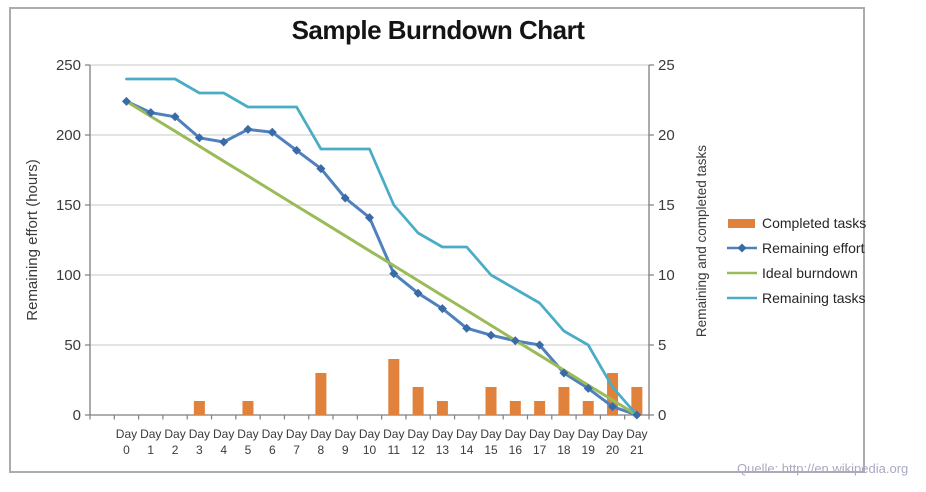 This screenshot has height=492, width=926. I want to click on svg-text: 11, so click(394, 450).